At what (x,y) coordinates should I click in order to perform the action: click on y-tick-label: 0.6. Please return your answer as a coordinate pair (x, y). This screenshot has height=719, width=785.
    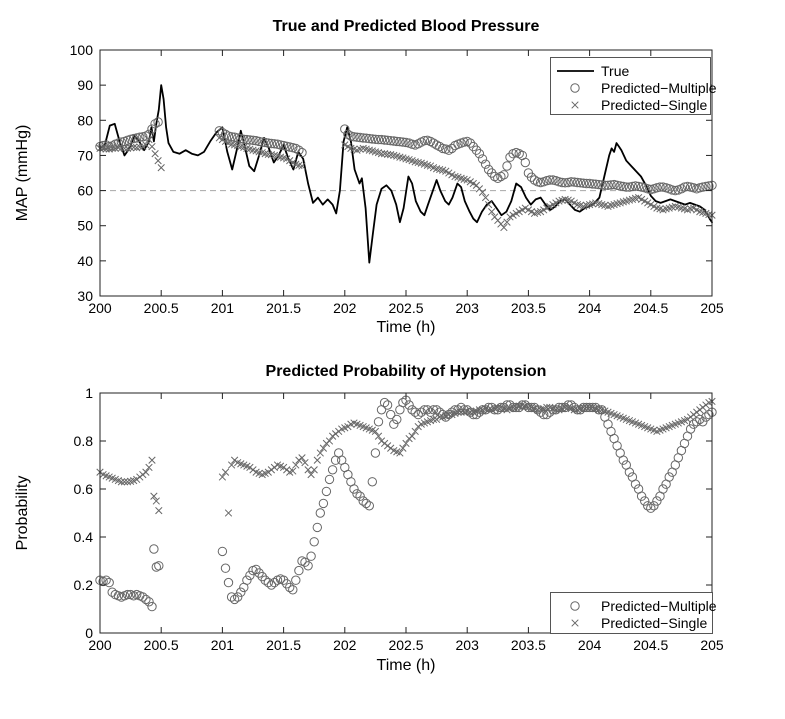
    Looking at the image, I should click on (84, 489).